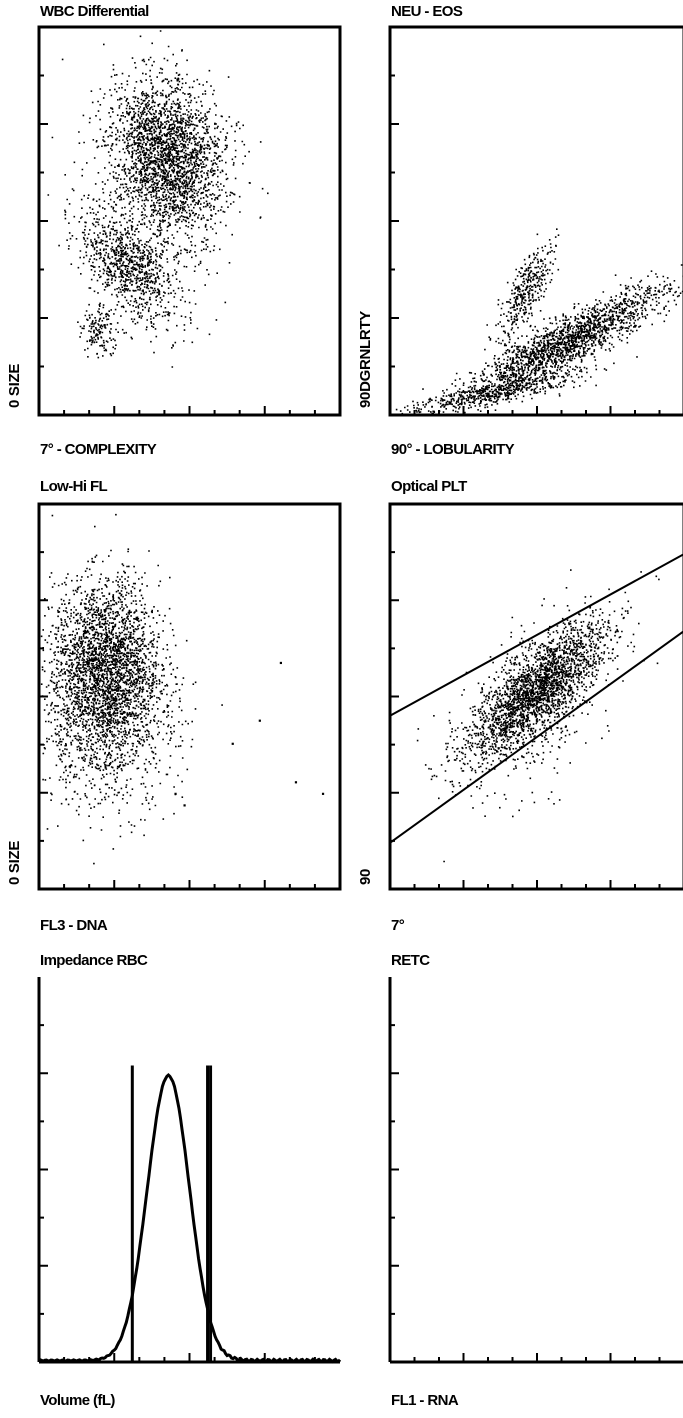 This screenshot has width=683, height=1418. What do you see at coordinates (398, 925) in the screenshot?
I see `x-axis-label-7-degree: 7°` at bounding box center [398, 925].